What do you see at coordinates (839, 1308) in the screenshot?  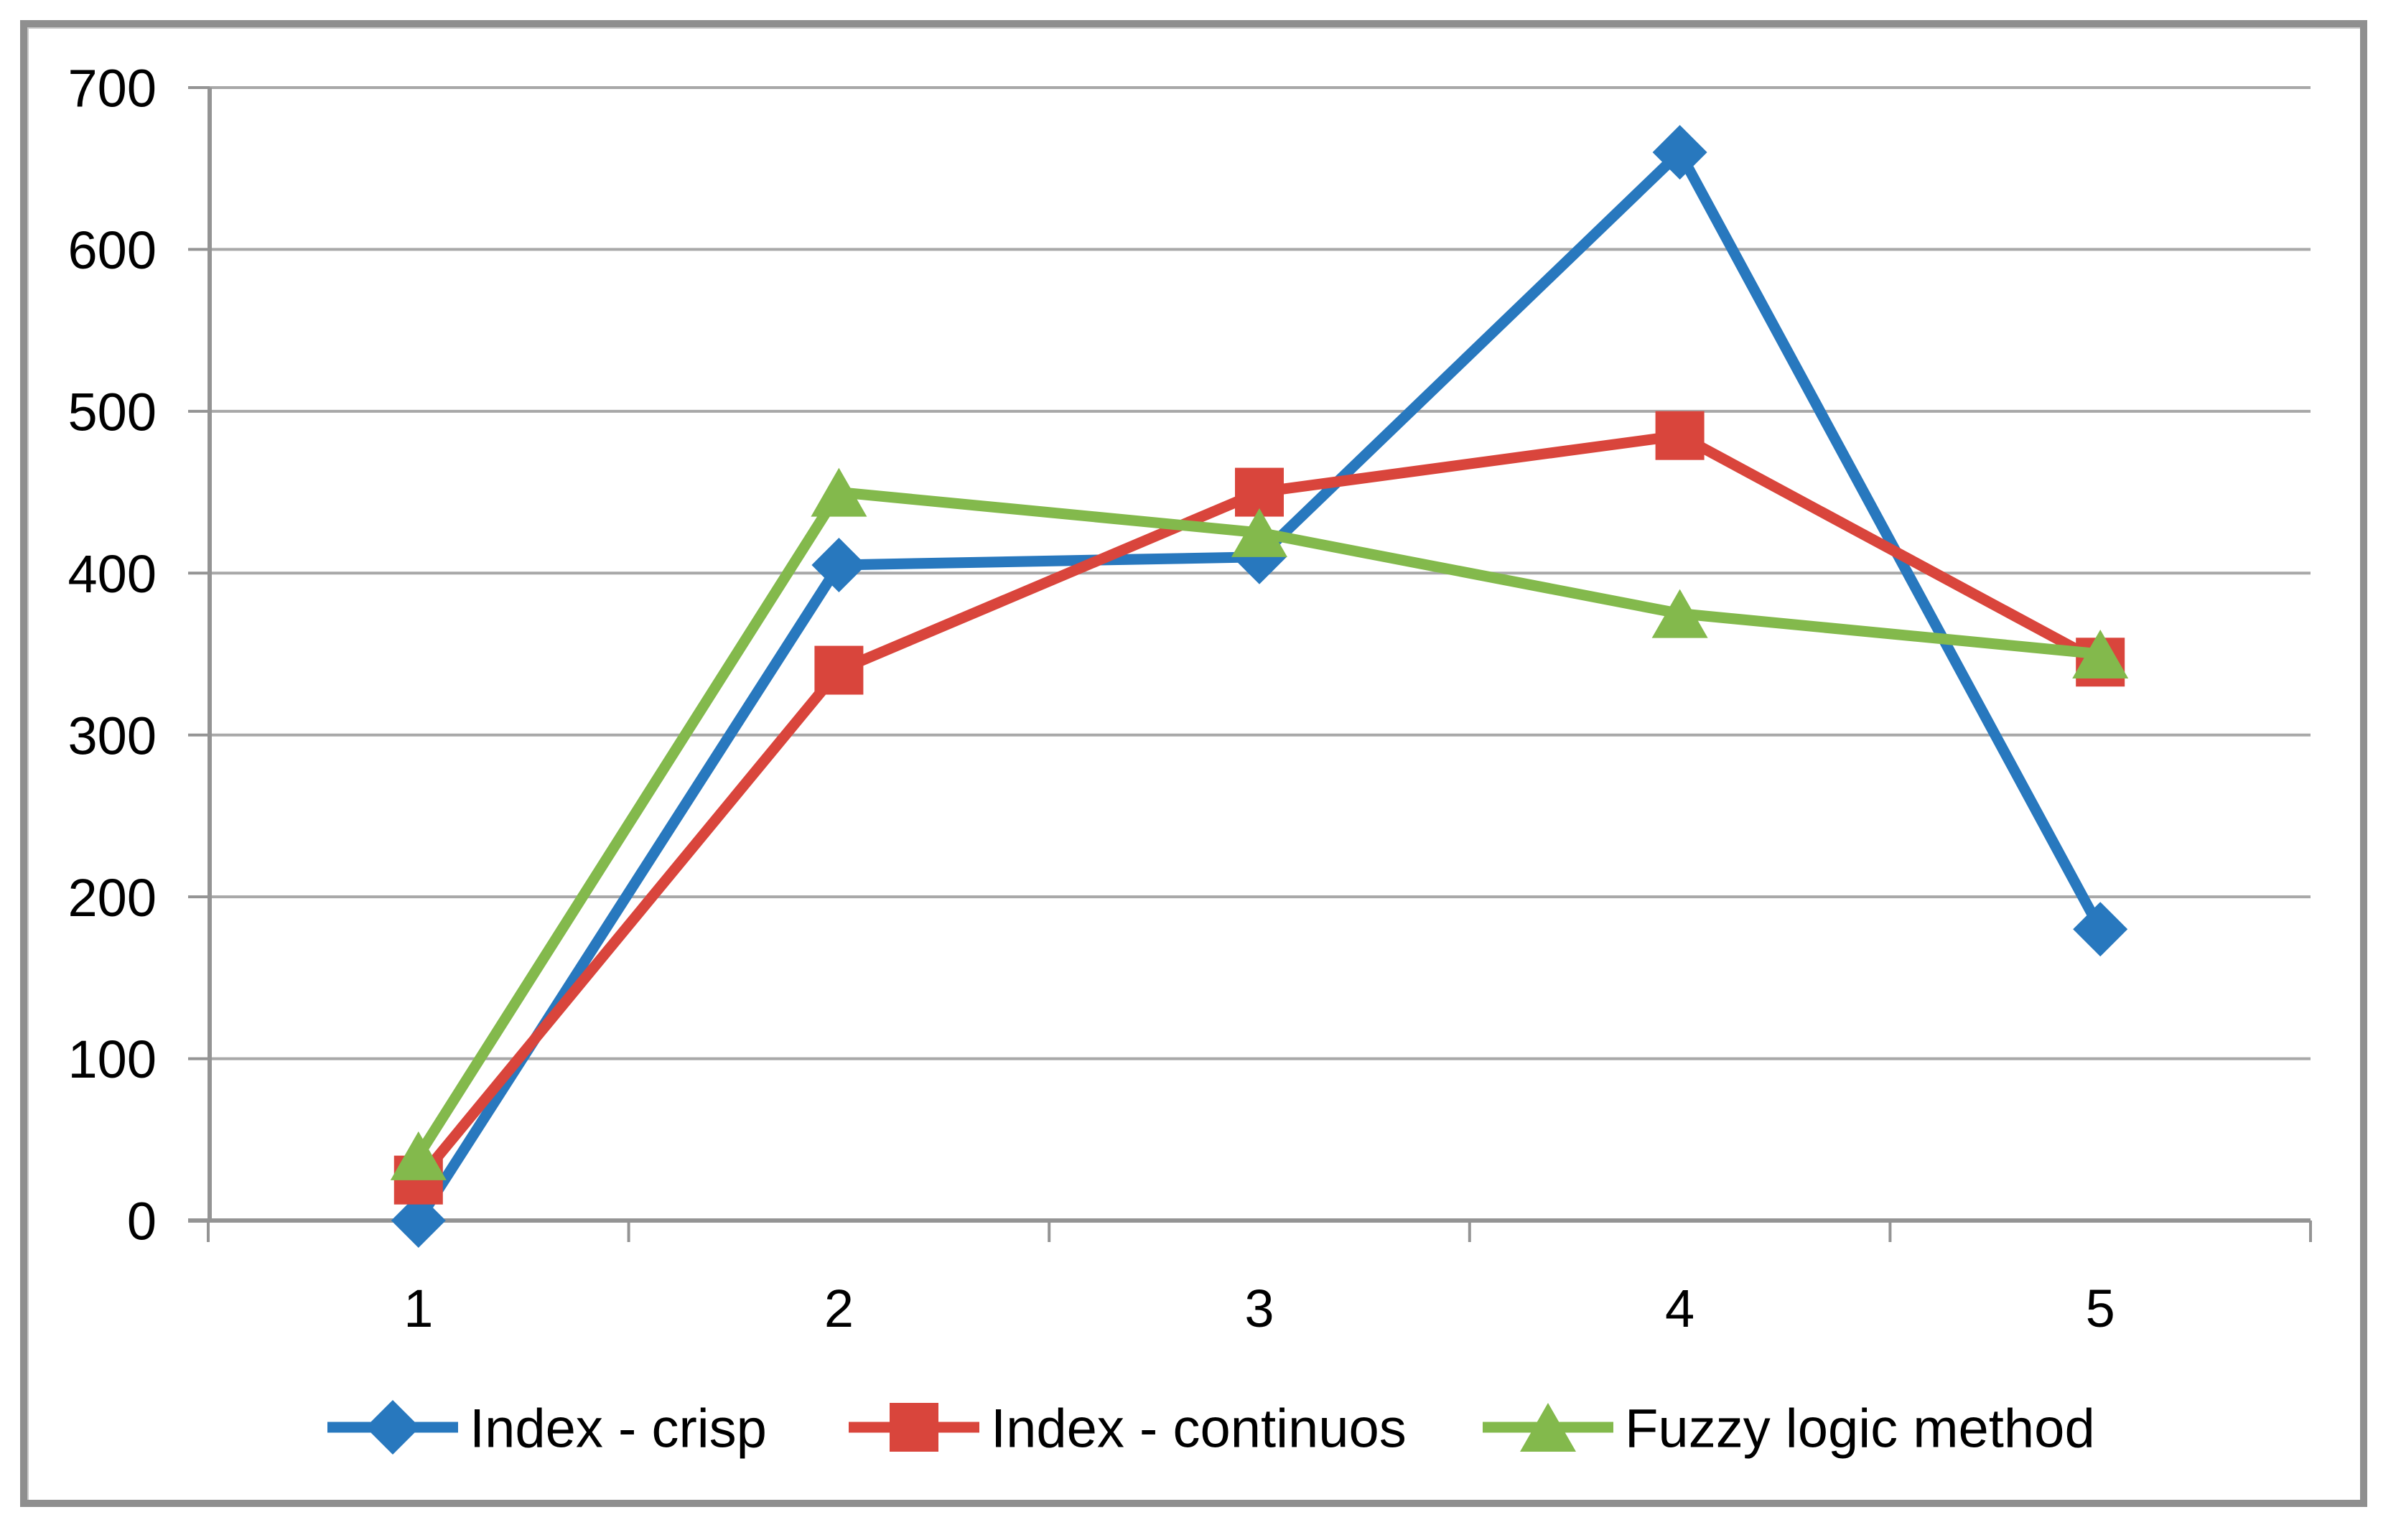 I see `x-axis-label-2: 2` at bounding box center [839, 1308].